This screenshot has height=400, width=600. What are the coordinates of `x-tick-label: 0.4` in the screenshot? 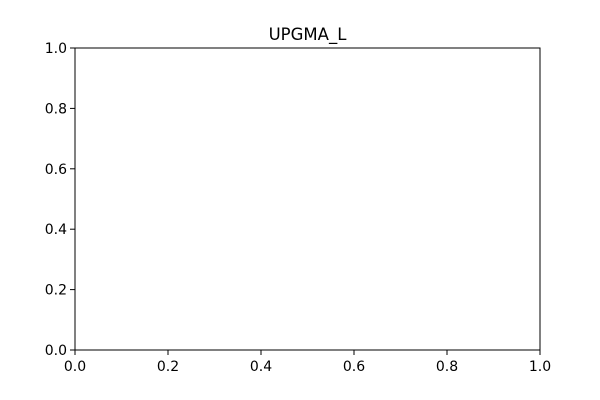 It's located at (261, 367).